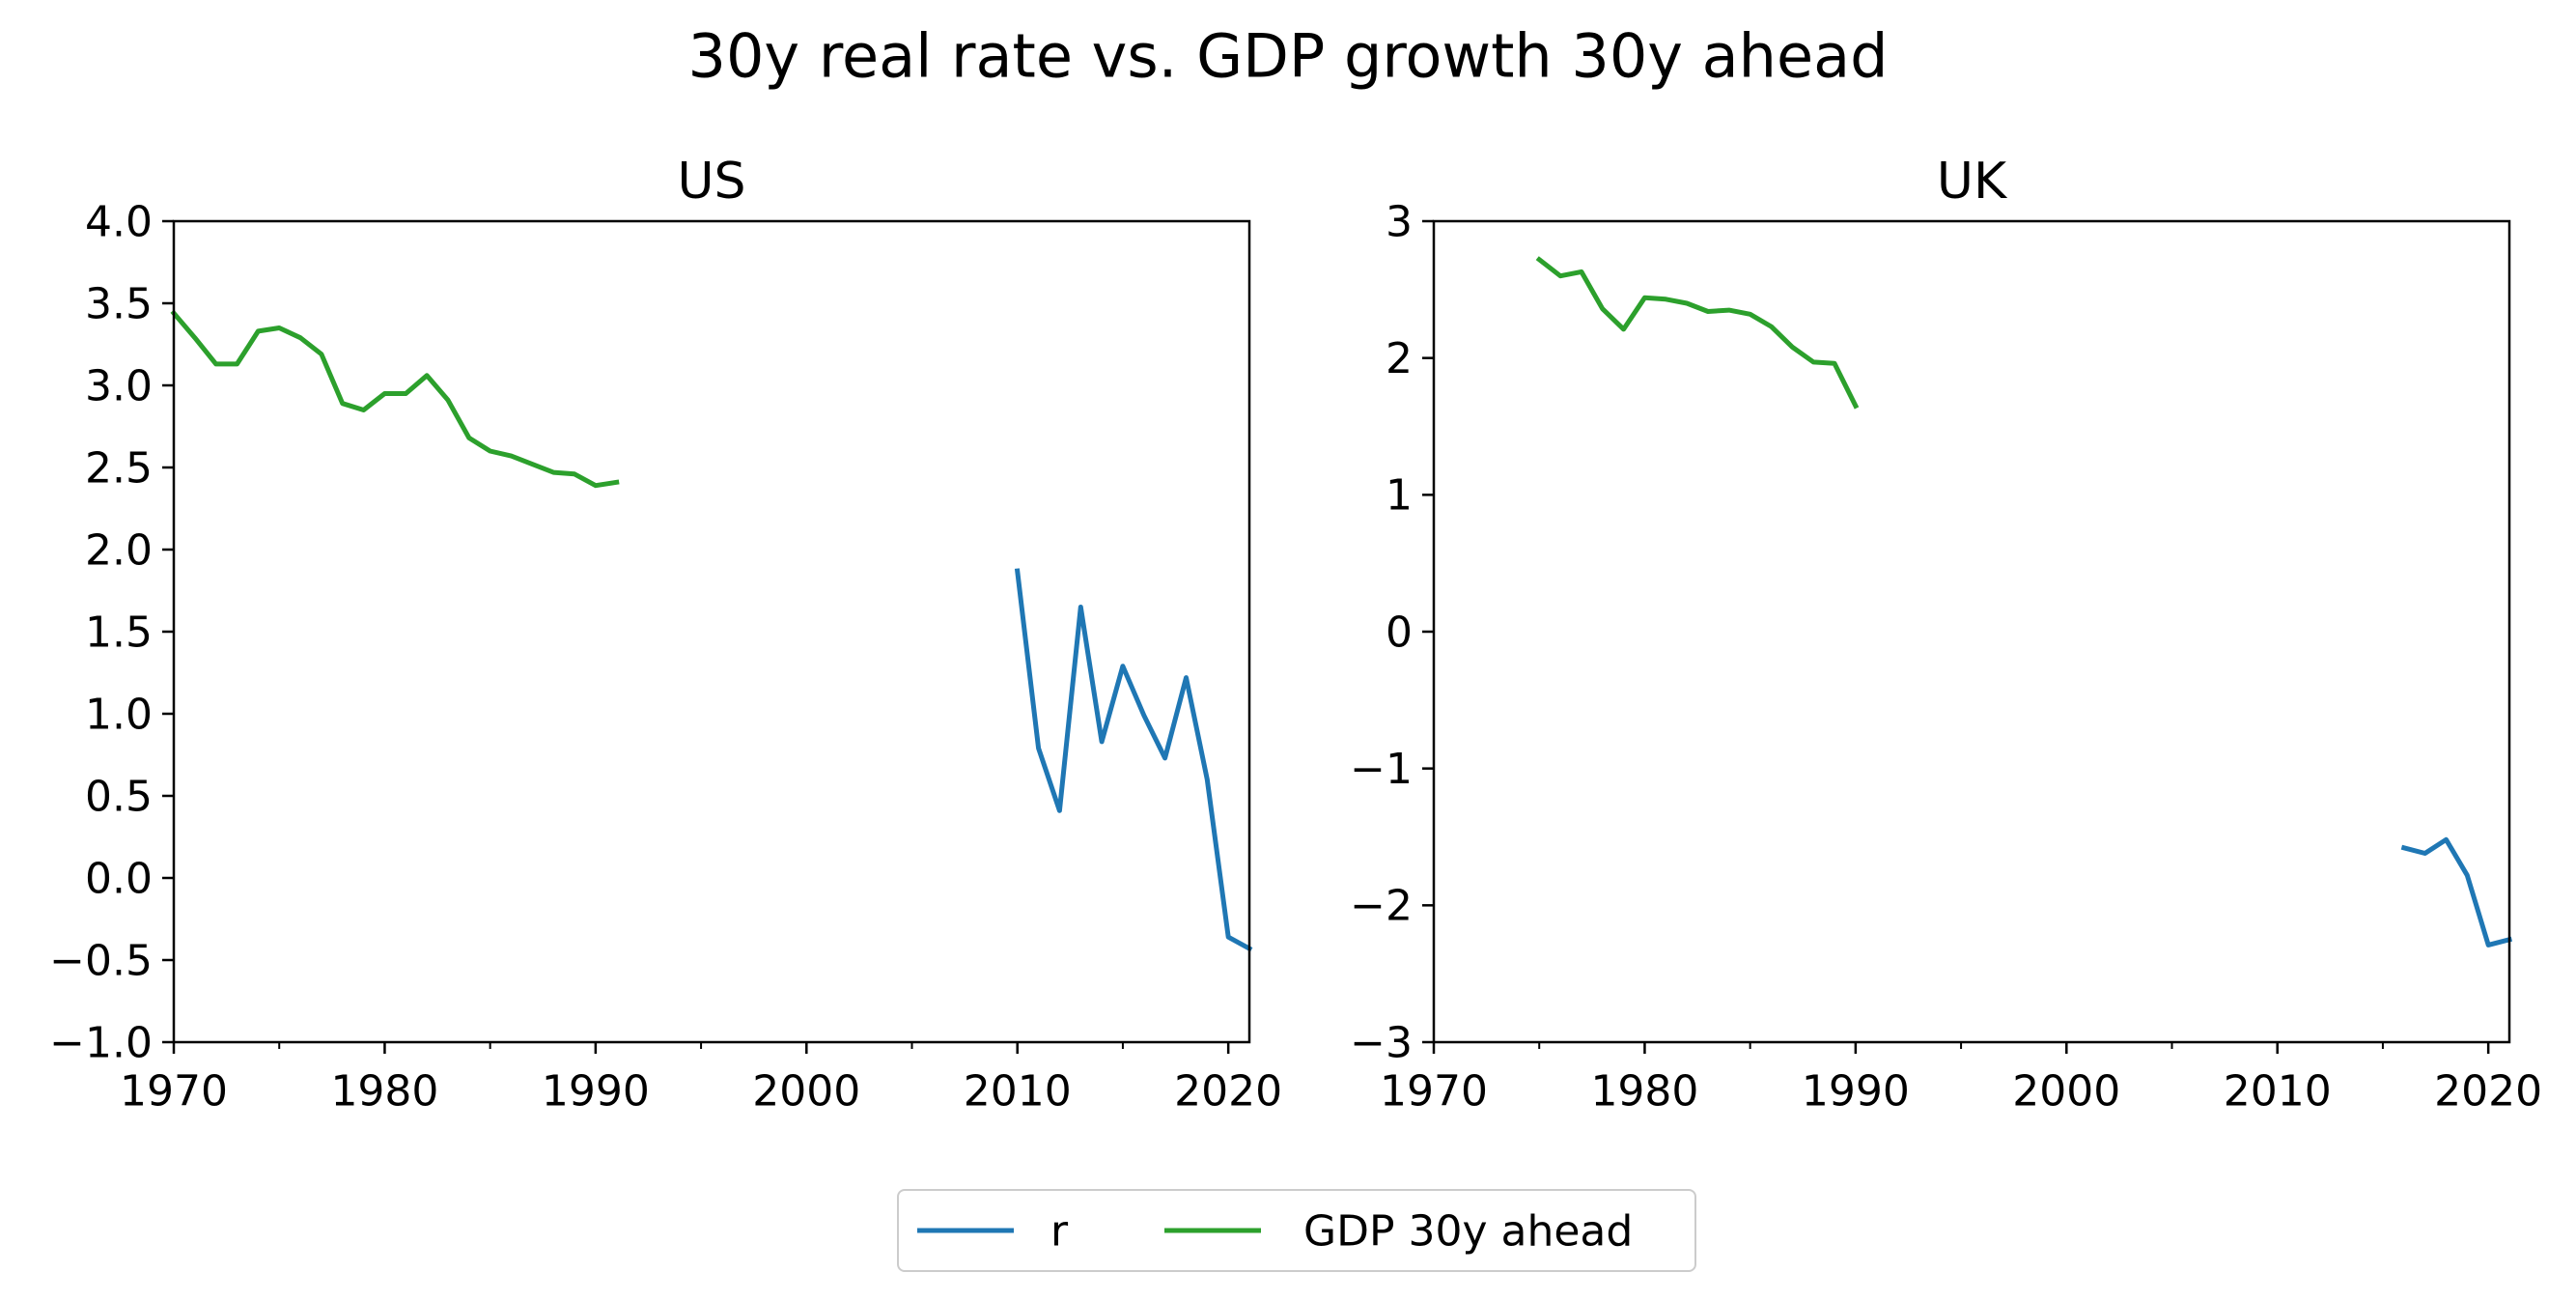  I want to click on y-tick-label-uk: 2, so click(1399, 359).